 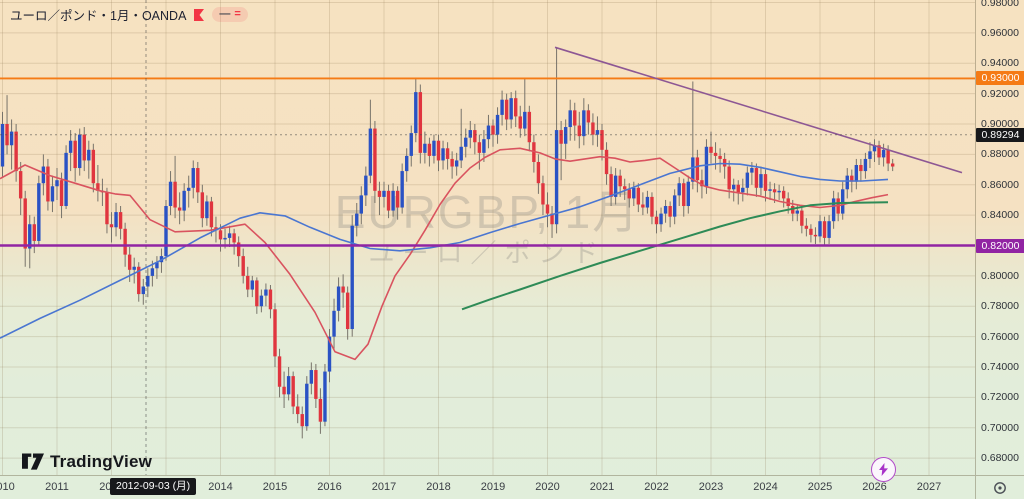 What do you see at coordinates (1000, 4) in the screenshot?
I see `price-tick-label: 0.98000` at bounding box center [1000, 4].